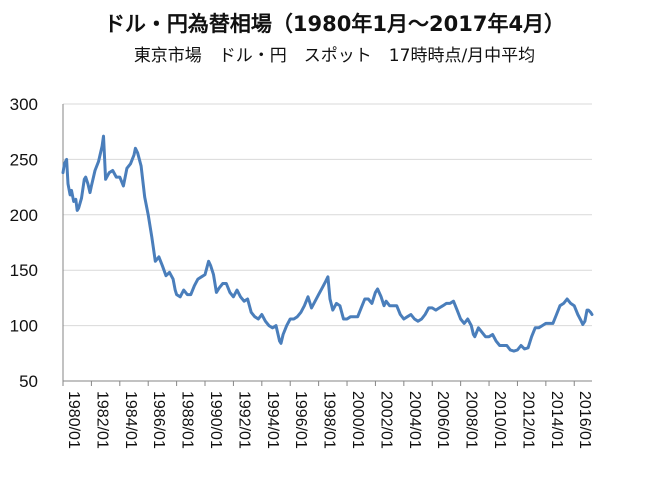 Image resolution: width=669 pixels, height=502 pixels. Describe the element at coordinates (243, 420) in the screenshot. I see `x-tick-label: 1992/01` at that location.